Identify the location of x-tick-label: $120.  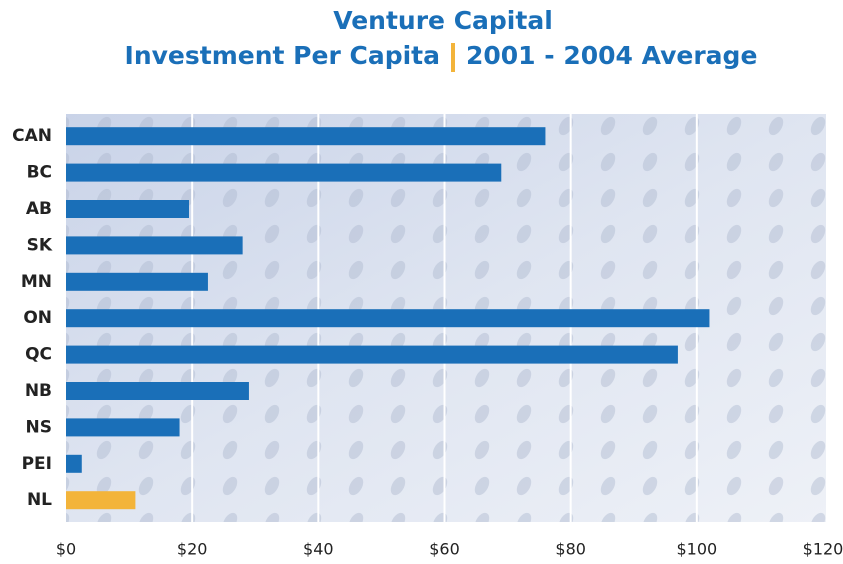
(823, 549).